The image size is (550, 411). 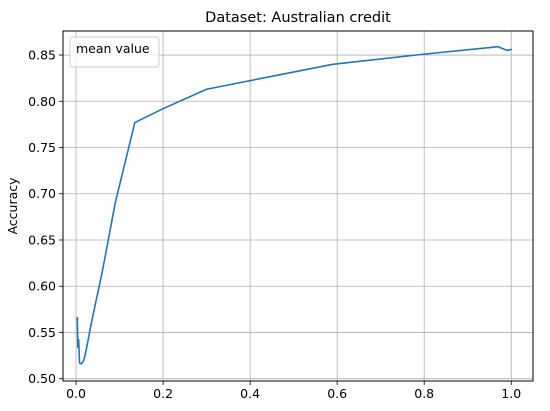 What do you see at coordinates (113, 48) in the screenshot?
I see `legend-entry: mean value` at bounding box center [113, 48].